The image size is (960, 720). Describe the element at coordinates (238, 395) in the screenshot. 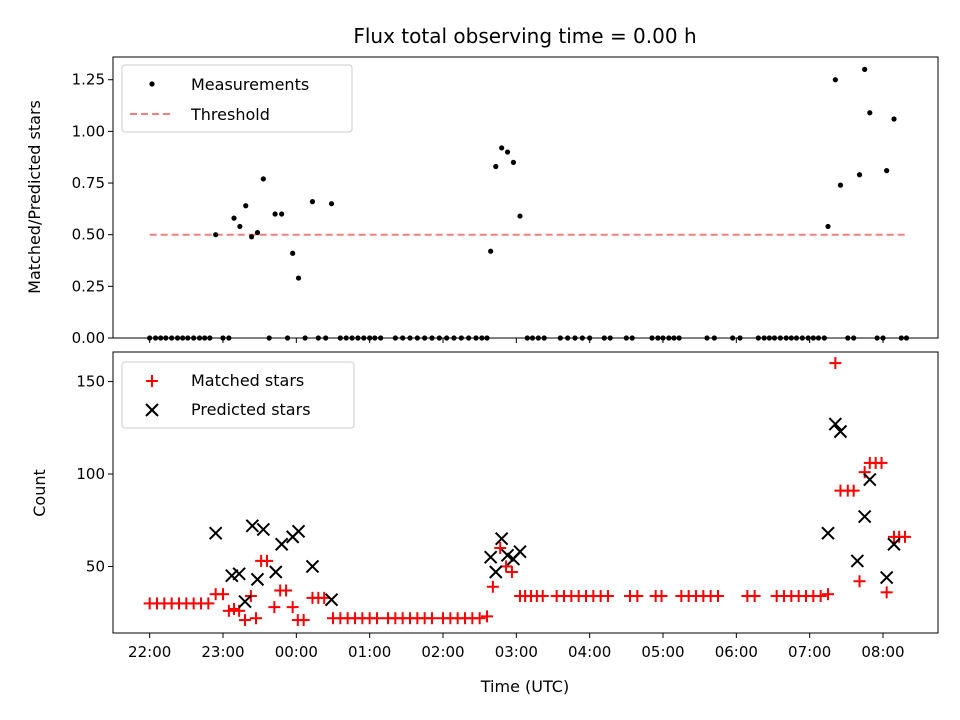

I see `bottom-legend: Matched stars Predicted stars` at that location.